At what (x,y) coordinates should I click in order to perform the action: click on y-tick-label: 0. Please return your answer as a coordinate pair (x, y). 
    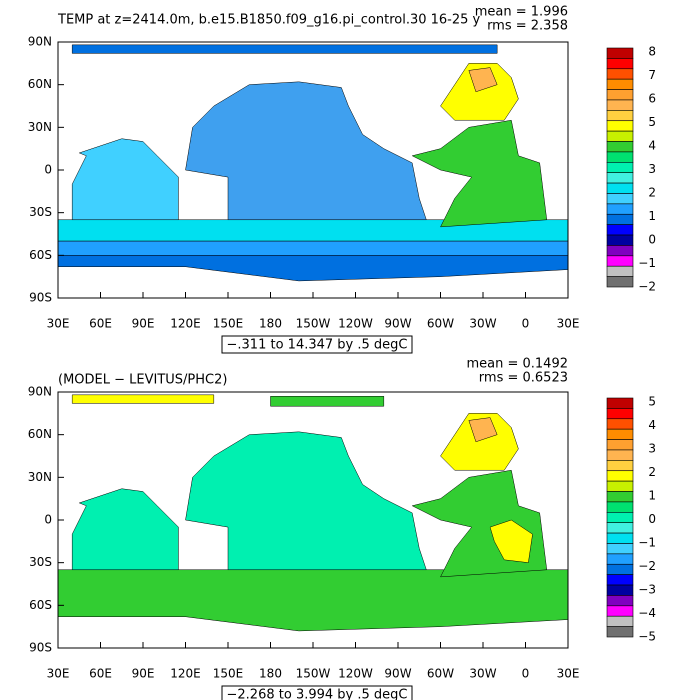
    Looking at the image, I should click on (48, 170).